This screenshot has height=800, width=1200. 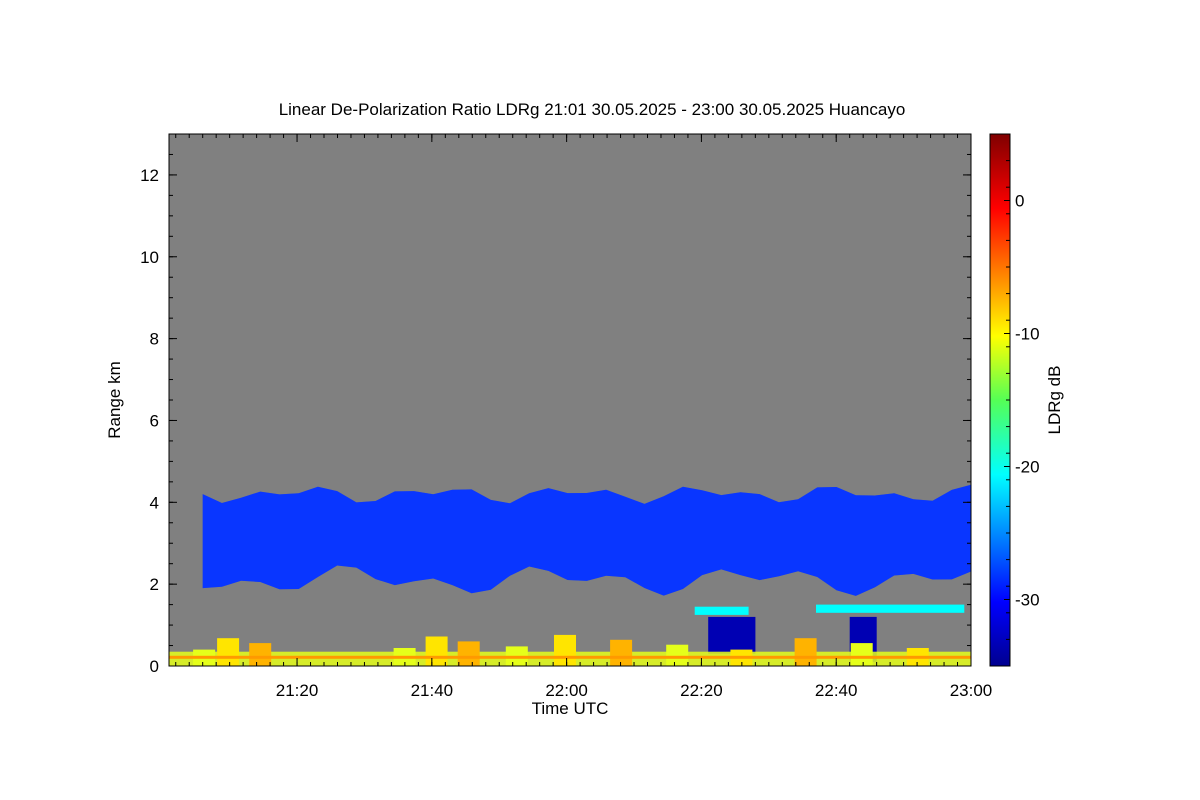 I want to click on feature-cloud-layer-shade, so click(x=586, y=540).